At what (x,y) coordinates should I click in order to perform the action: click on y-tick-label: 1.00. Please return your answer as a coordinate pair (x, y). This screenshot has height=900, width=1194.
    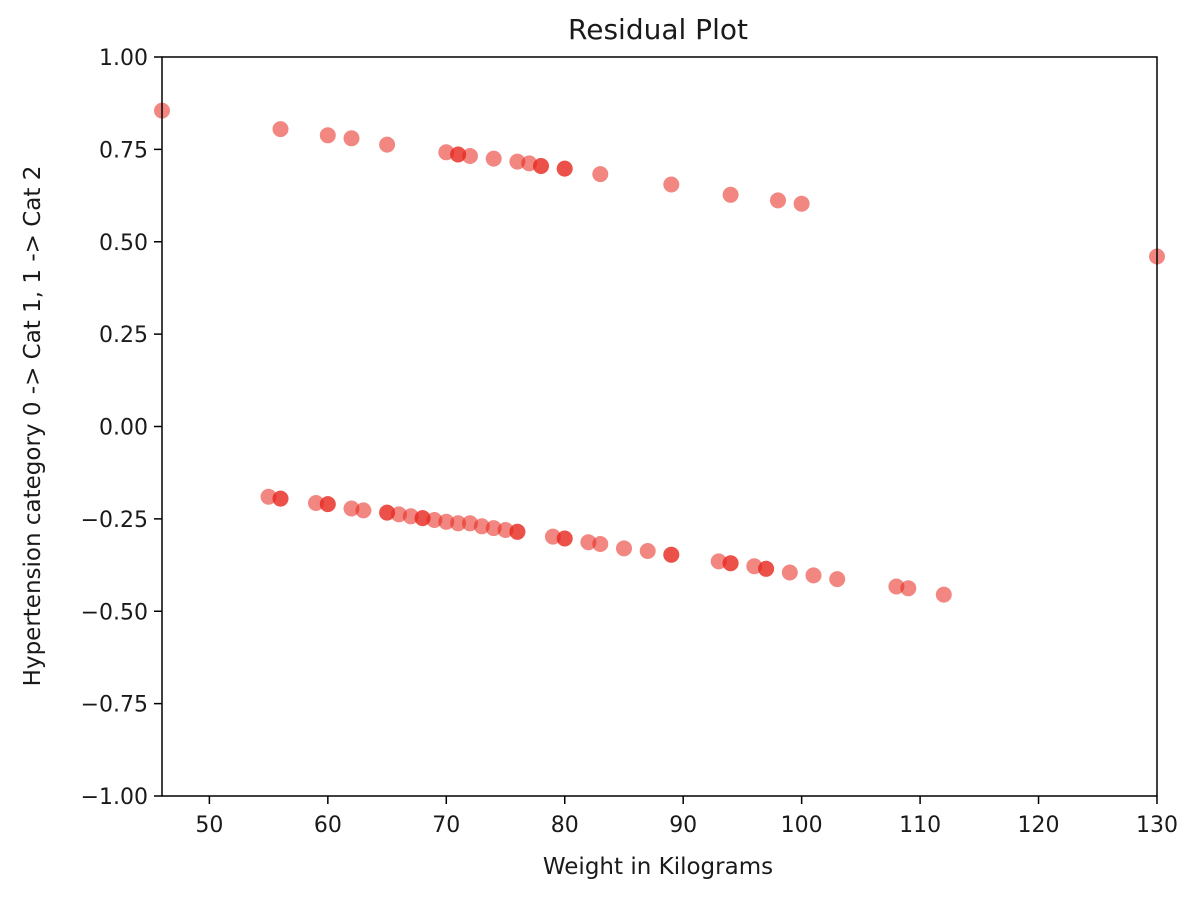
    Looking at the image, I should click on (123, 58).